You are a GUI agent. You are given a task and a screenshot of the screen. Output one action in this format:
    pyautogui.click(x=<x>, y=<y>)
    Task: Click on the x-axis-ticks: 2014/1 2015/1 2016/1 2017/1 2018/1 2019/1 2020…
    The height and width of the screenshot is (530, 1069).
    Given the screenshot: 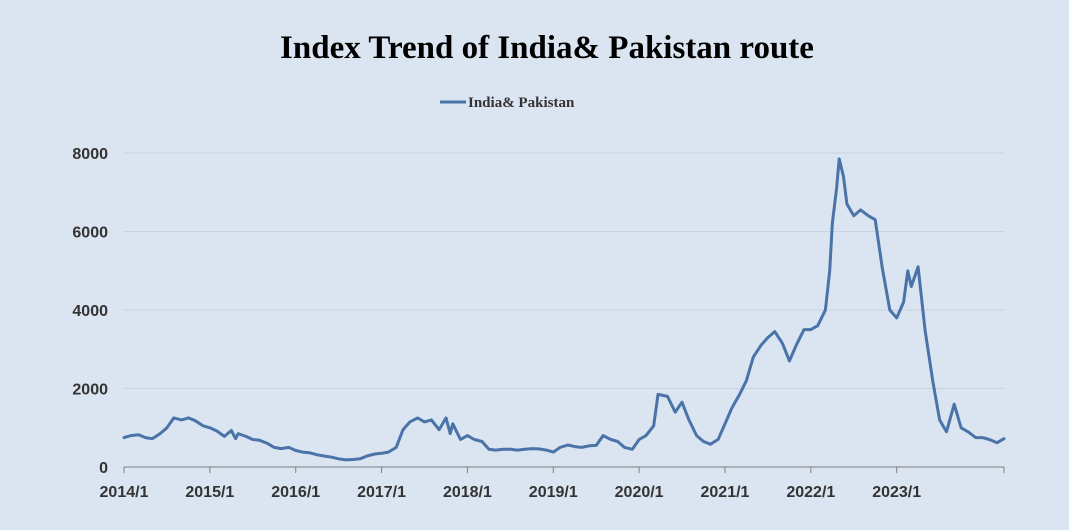 What is the action you would take?
    pyautogui.click(x=552, y=484)
    